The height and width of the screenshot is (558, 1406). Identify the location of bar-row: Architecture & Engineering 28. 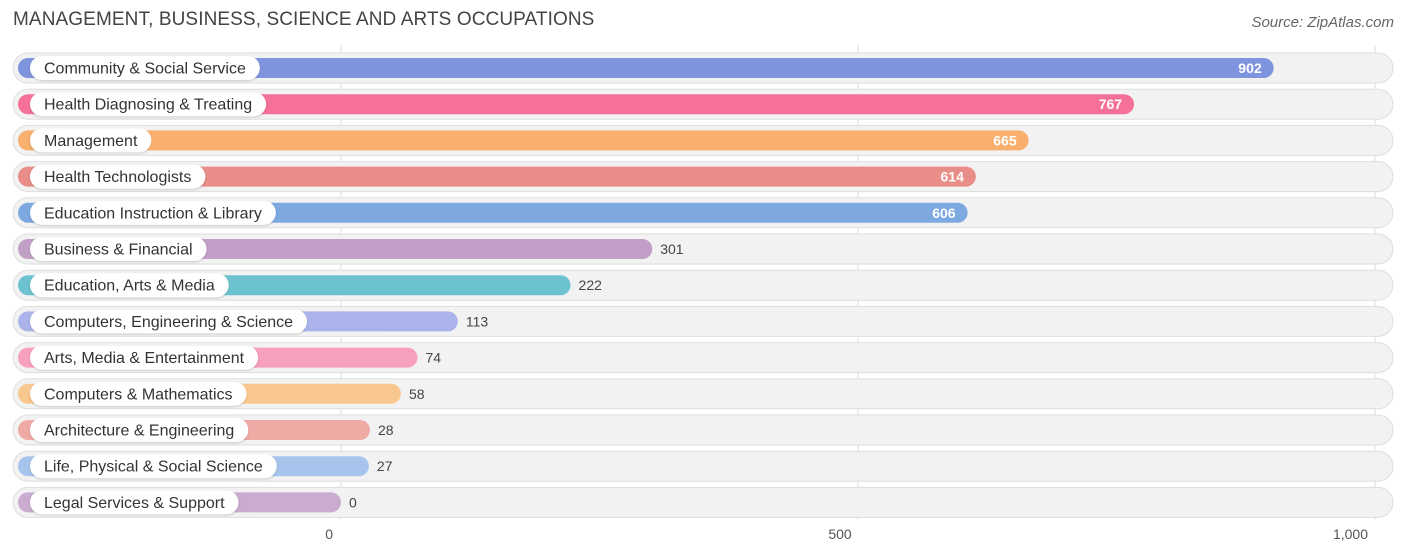
(703, 430).